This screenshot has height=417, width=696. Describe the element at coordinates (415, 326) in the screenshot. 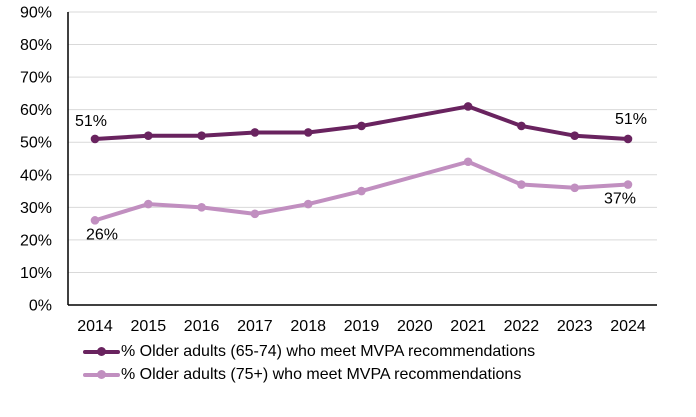

I see `x-tick-label: 2020` at that location.